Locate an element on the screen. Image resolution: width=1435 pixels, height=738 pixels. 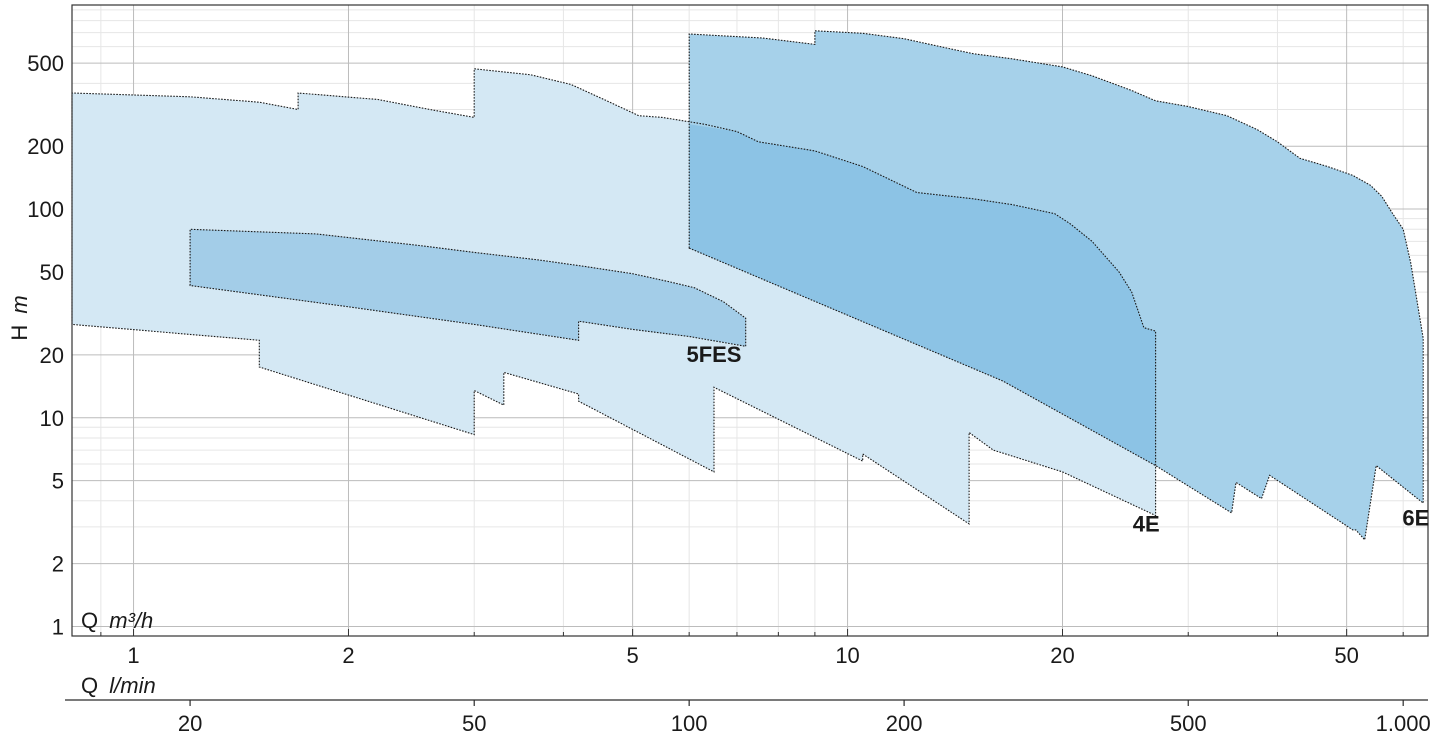
y-axis-quantity: H is located at coordinates (19, 333).